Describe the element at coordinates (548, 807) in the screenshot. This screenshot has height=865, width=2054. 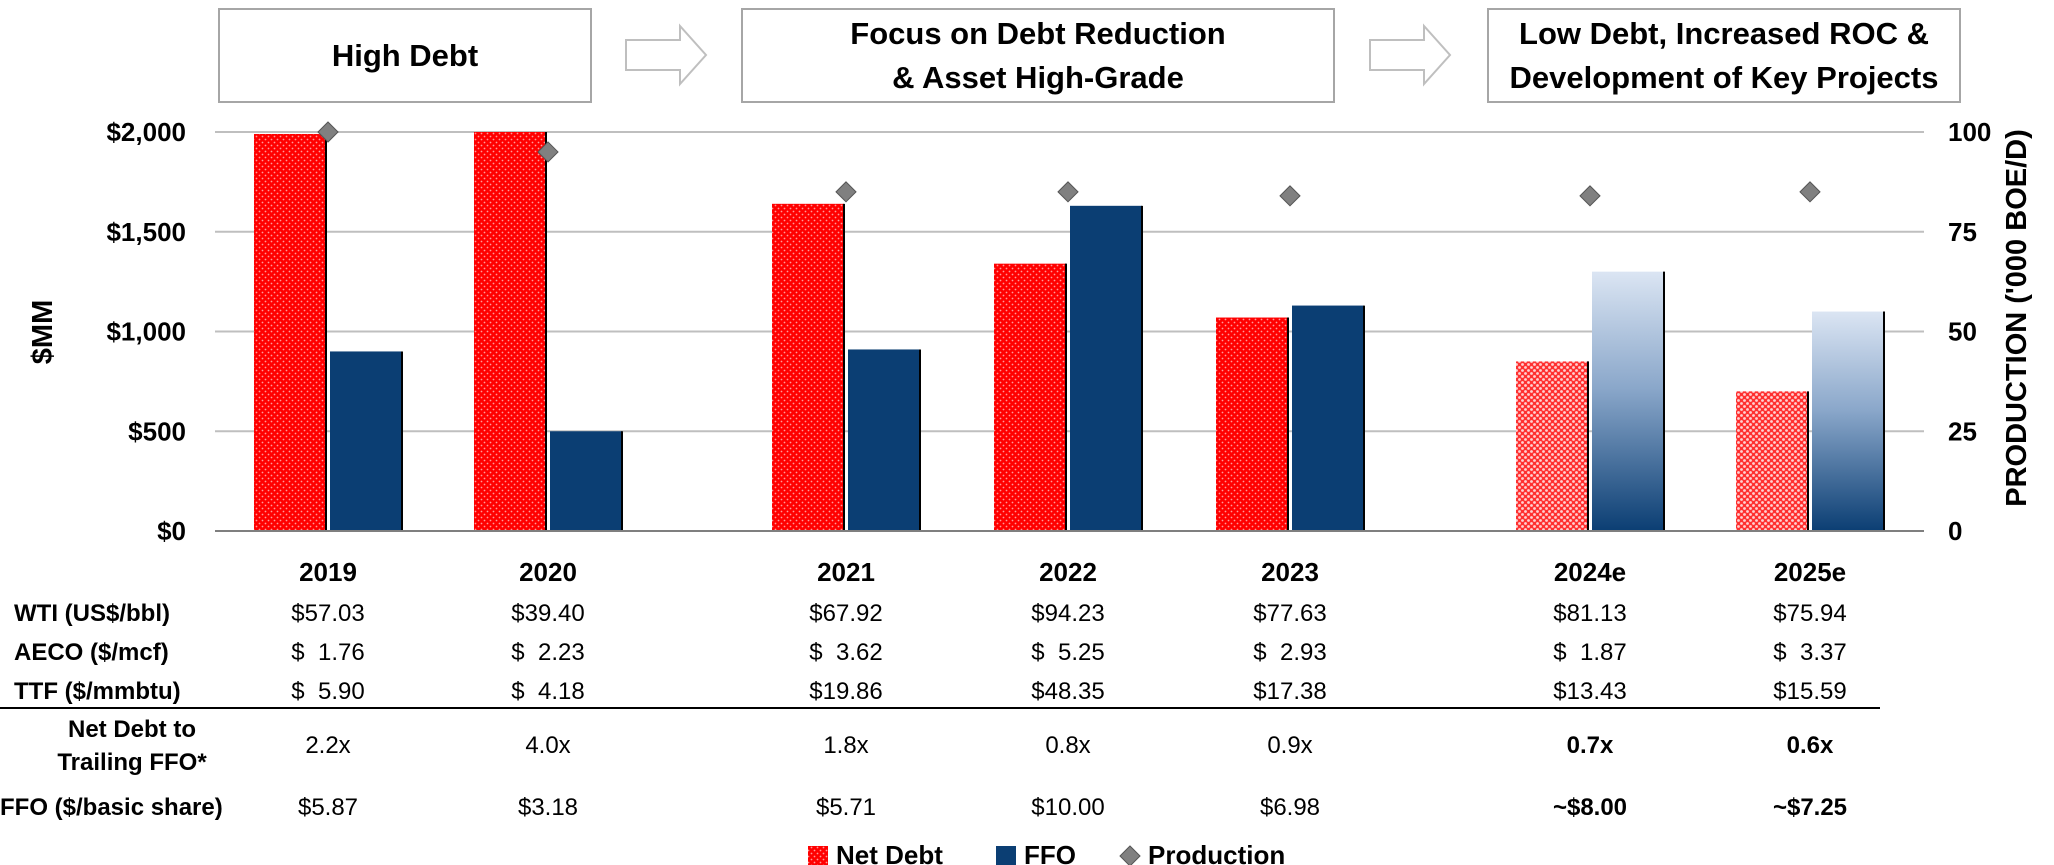
I see `table-cell: $3.18` at that location.